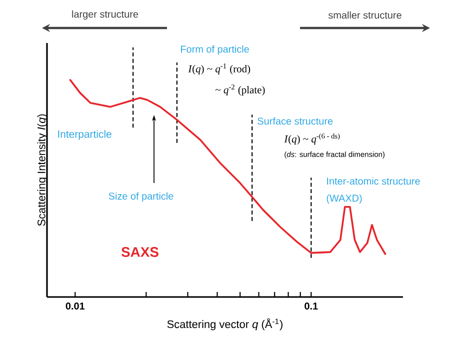 Image resolution: width=469 pixels, height=341 pixels. Describe the element at coordinates (219, 68) in the screenshot. I see `text: I(q) ~ q$^{-1}$ (rod)` at that location.